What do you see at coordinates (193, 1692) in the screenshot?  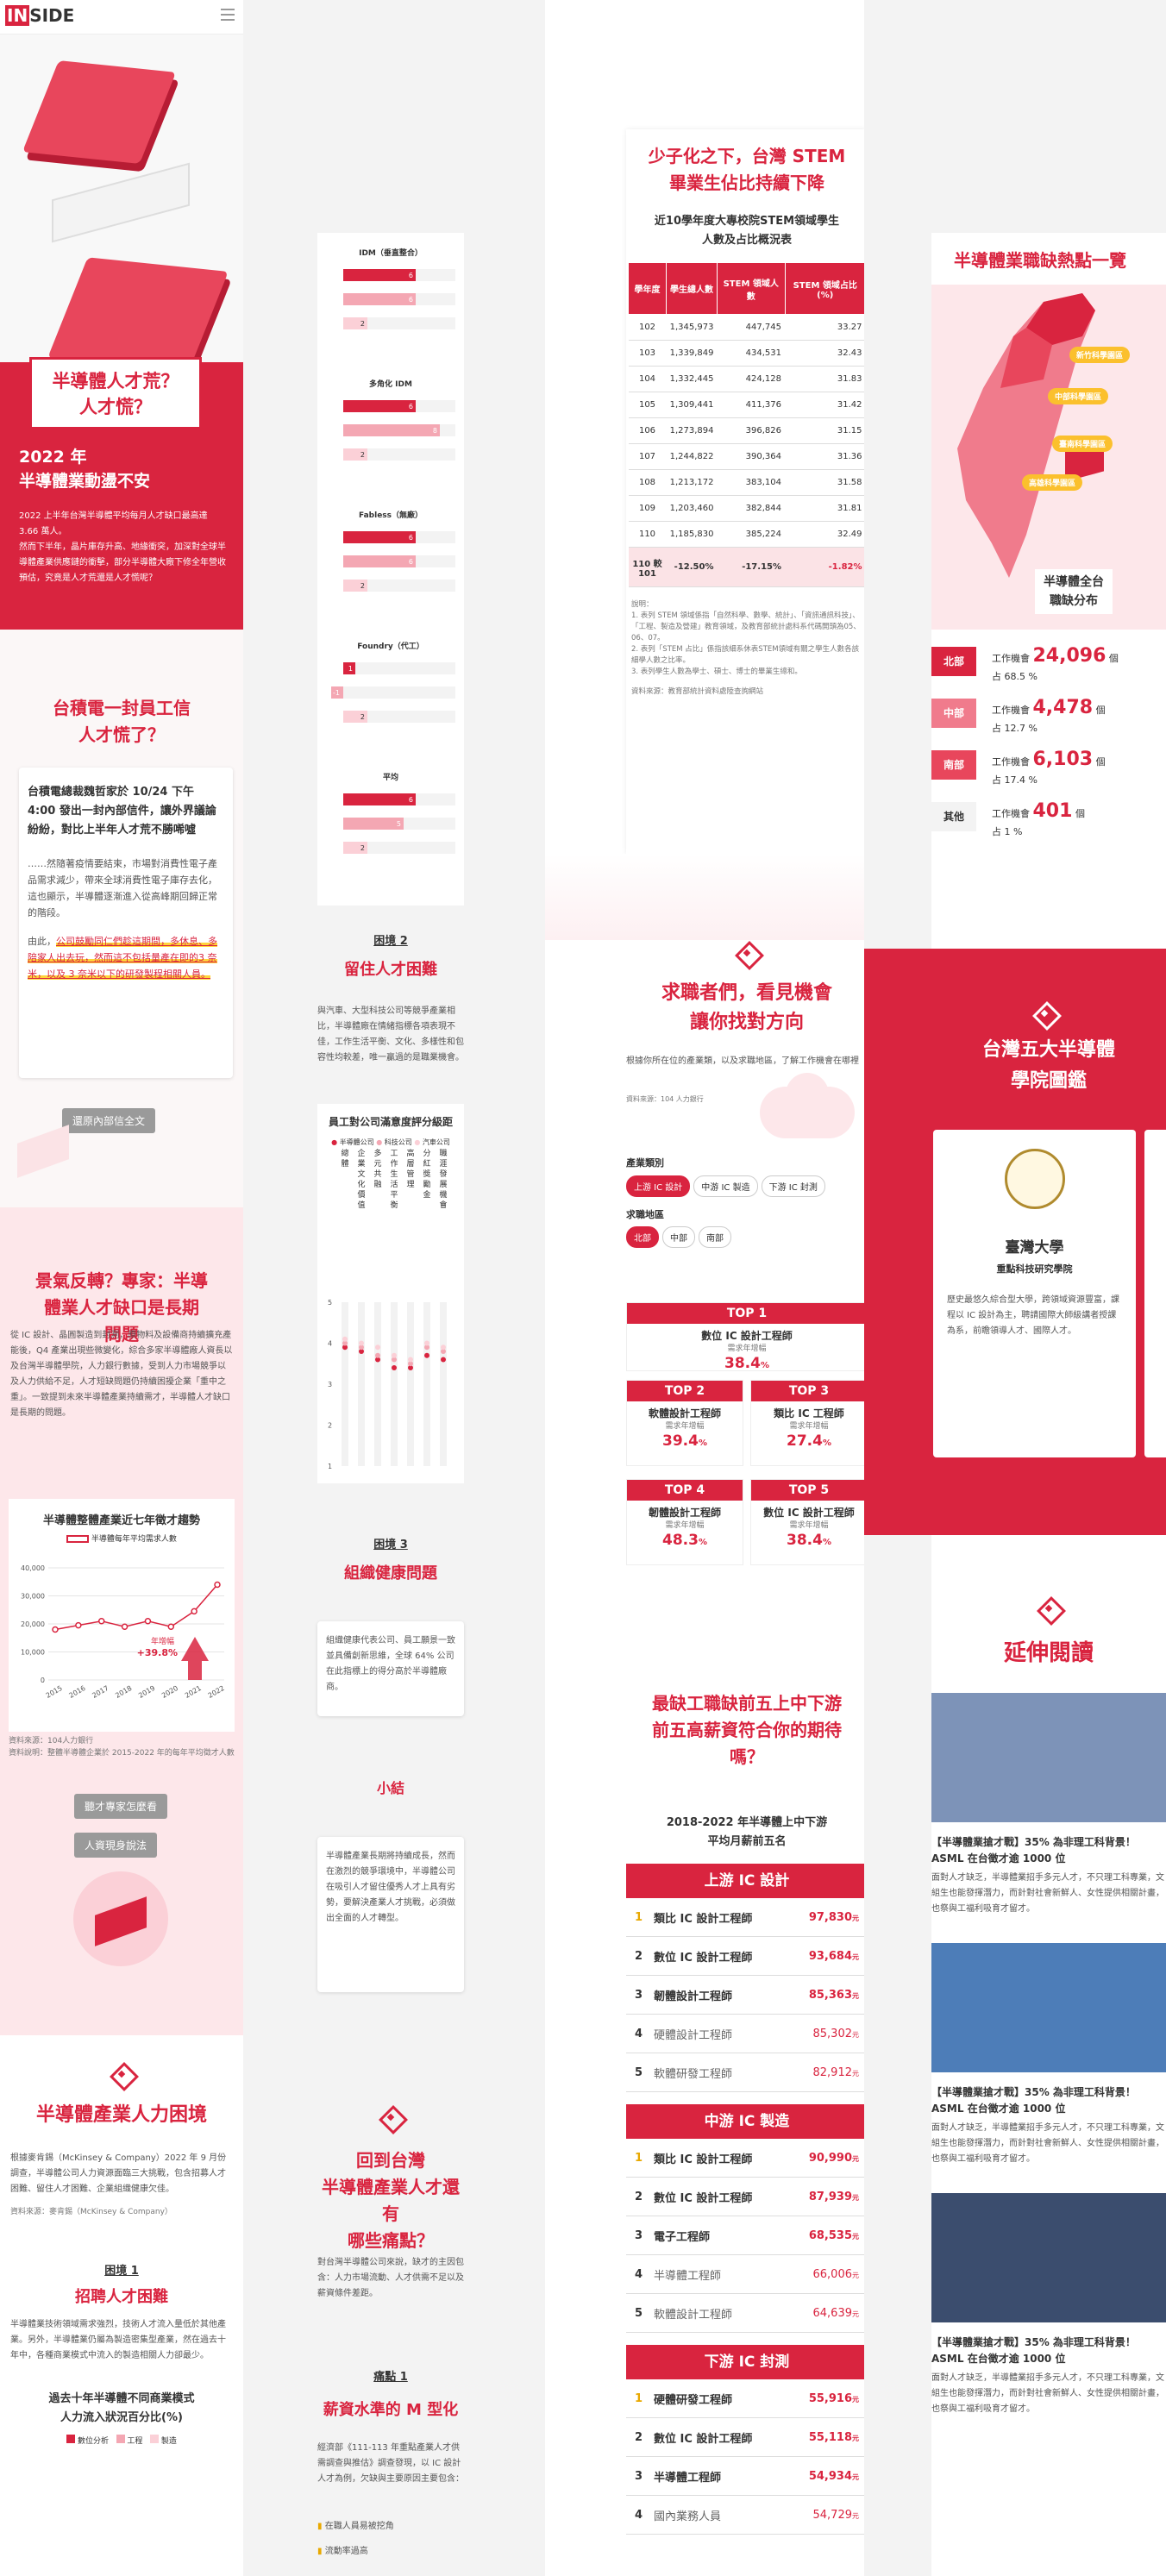 I see `x-tick: 2021` at bounding box center [193, 1692].